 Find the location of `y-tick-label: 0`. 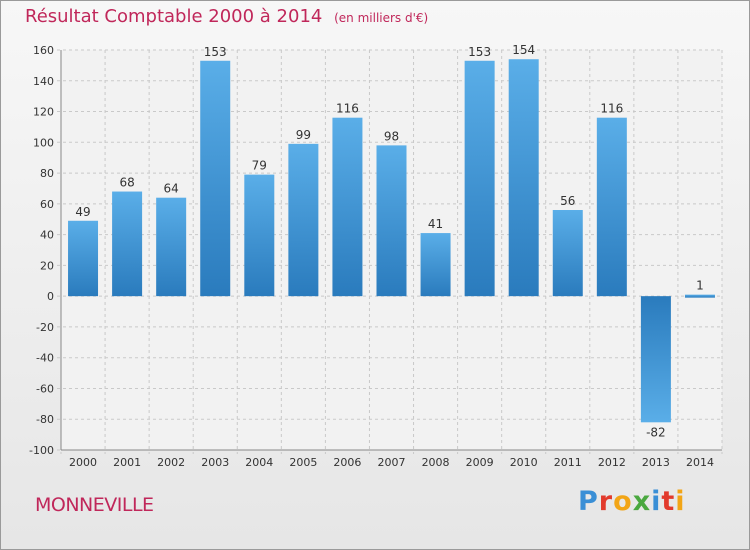

y-tick-label: 0 is located at coordinates (50, 296).